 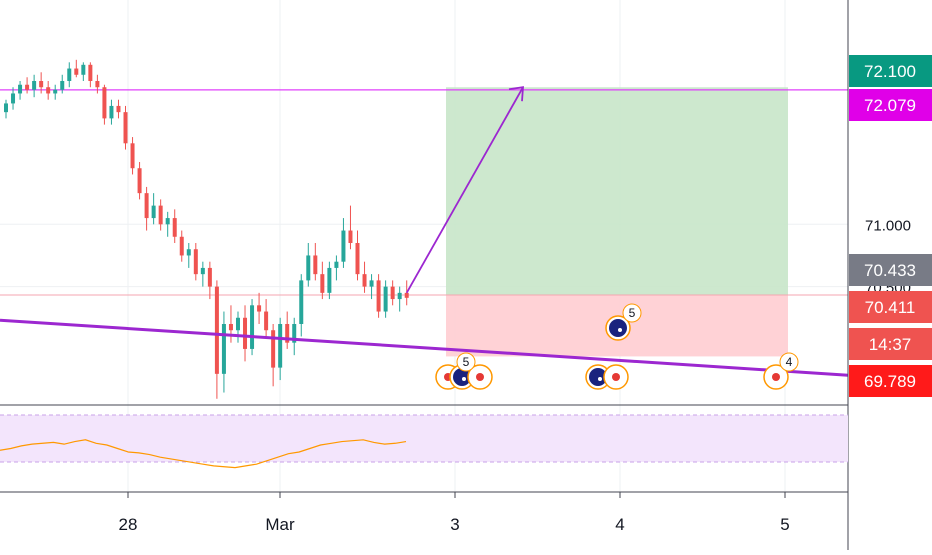 I want to click on projection-arrow, so click(x=464, y=190).